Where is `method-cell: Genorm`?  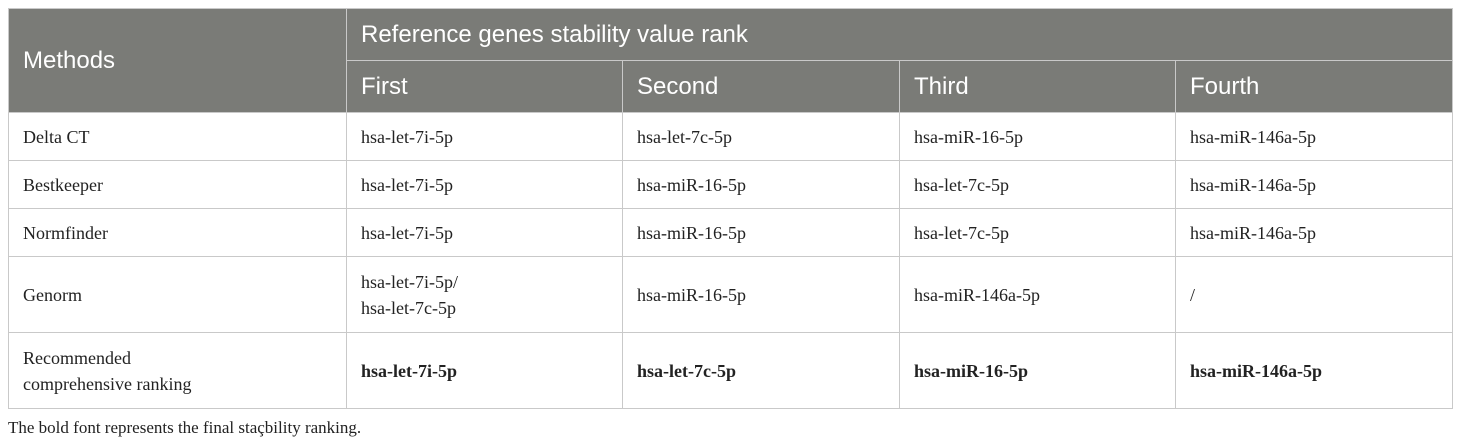 method-cell: Genorm is located at coordinates (177, 294).